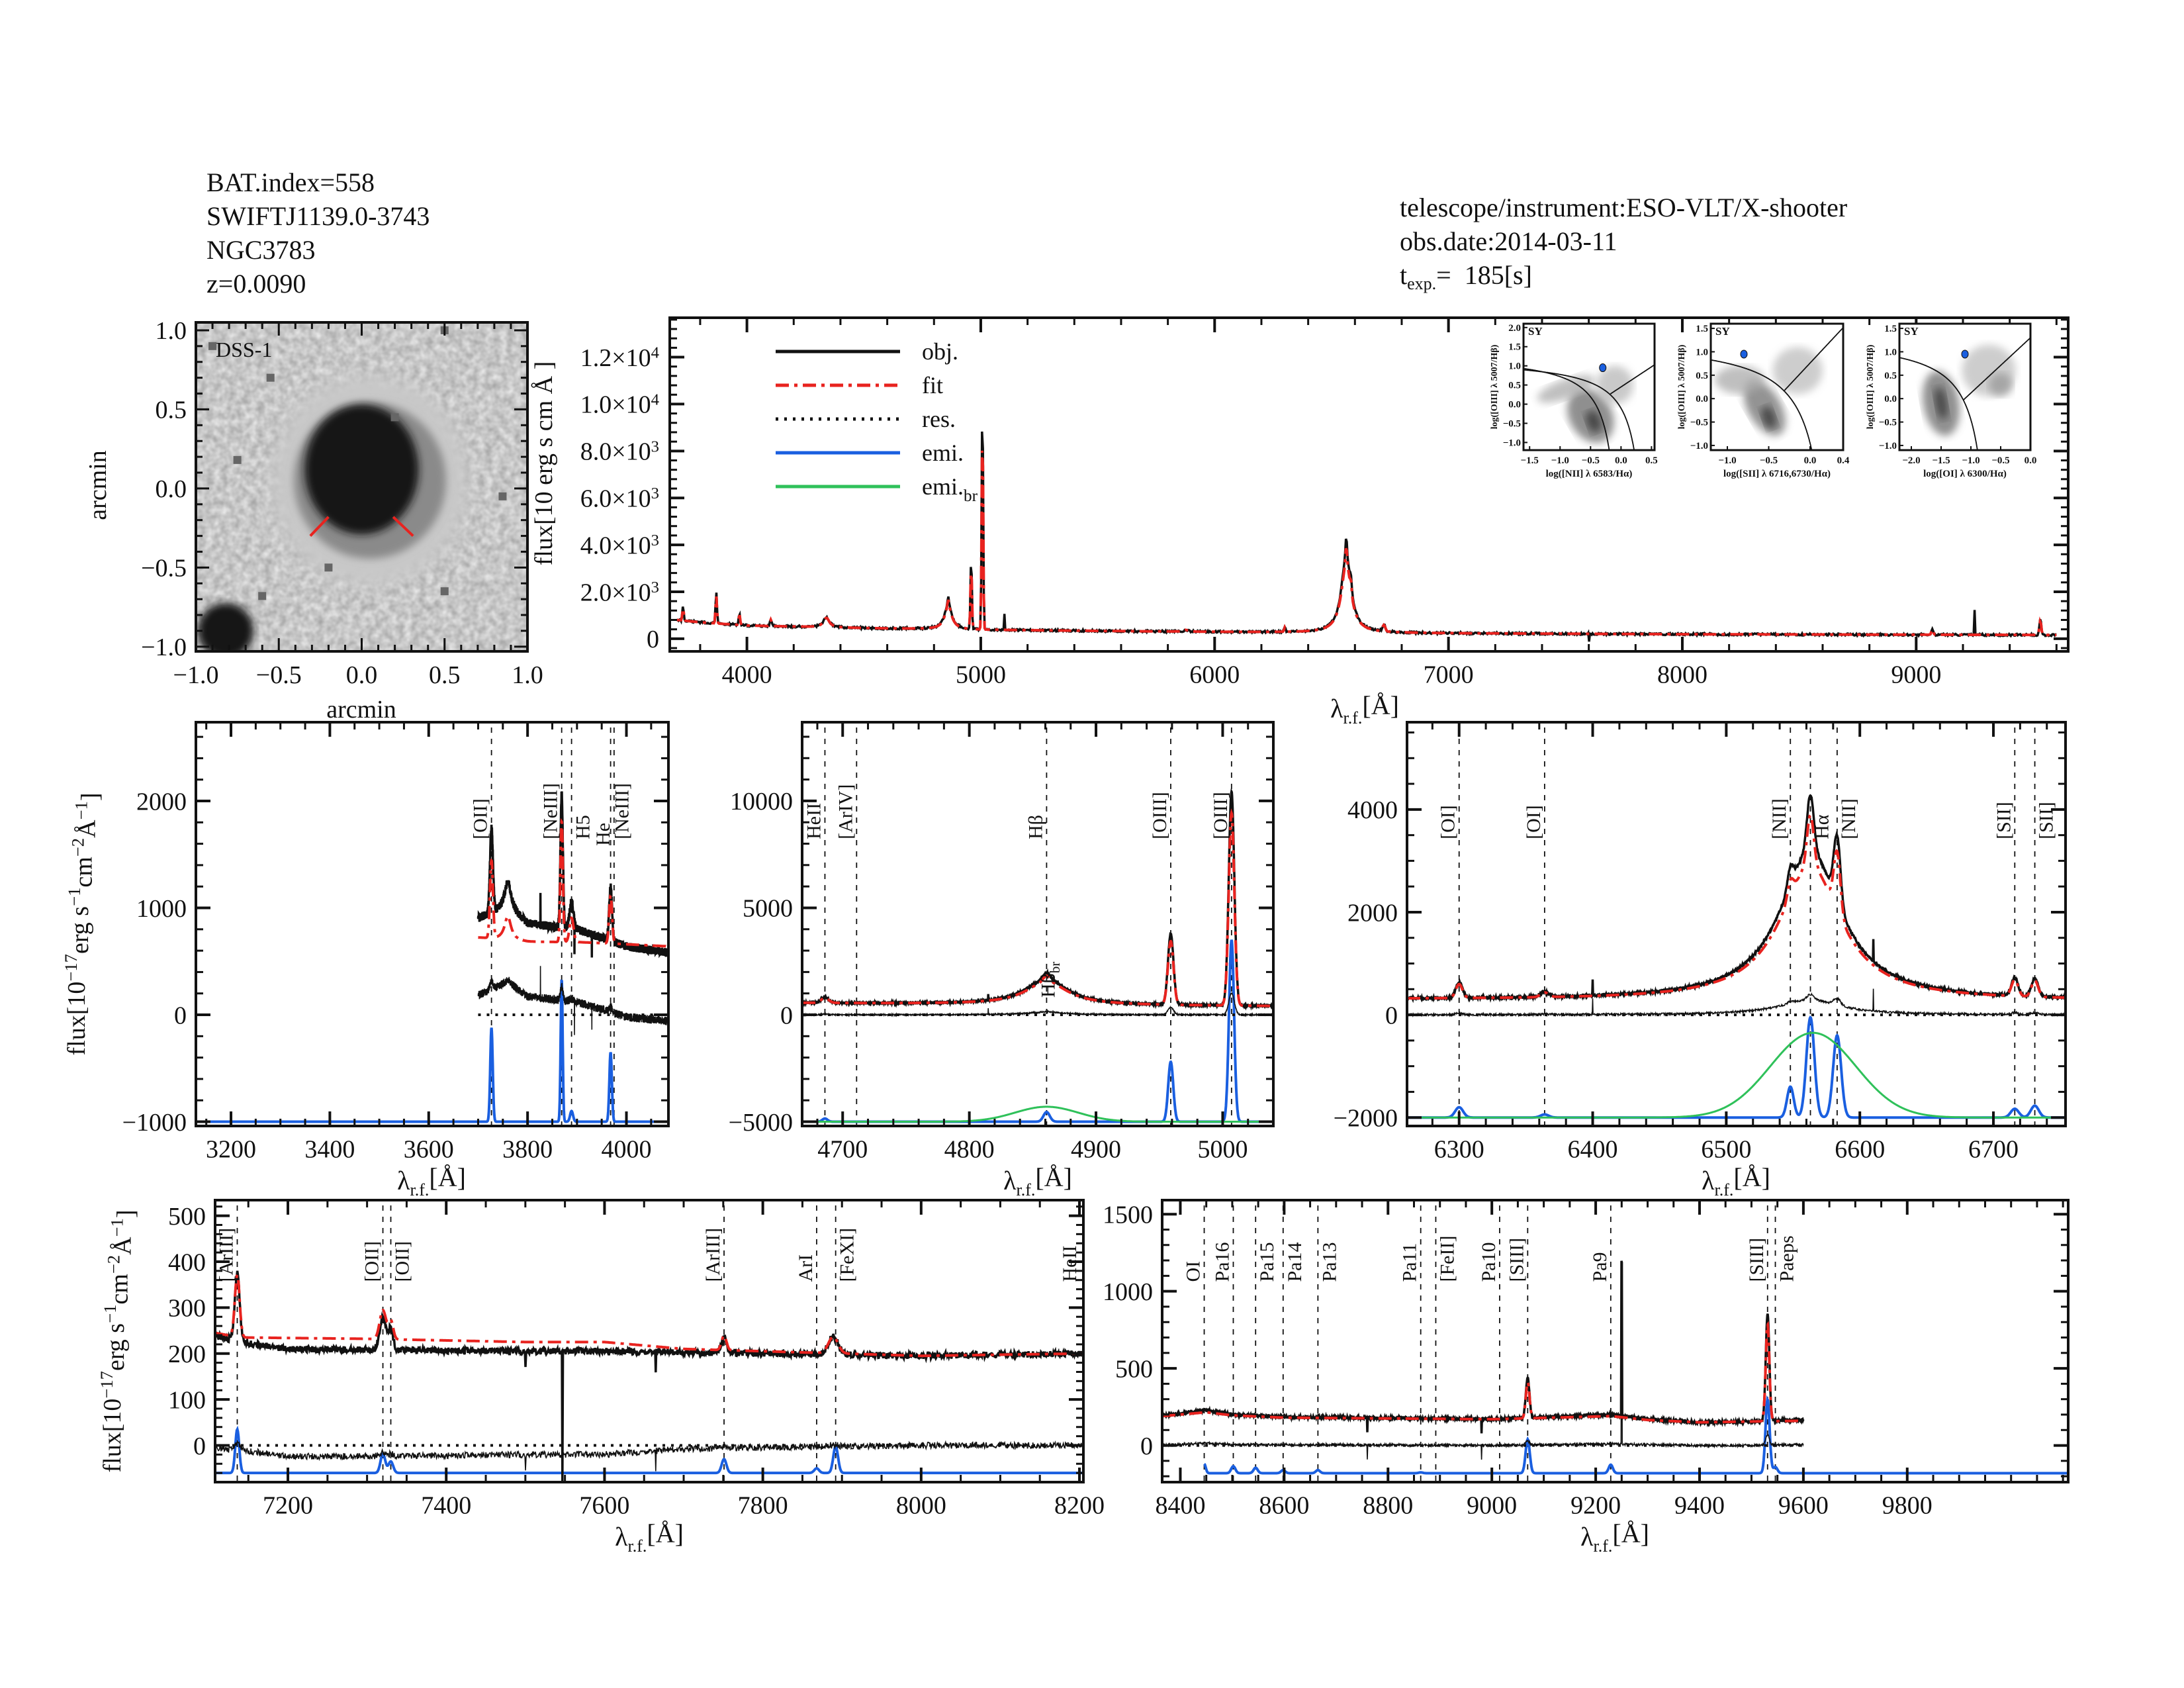 The width and height of the screenshot is (2184, 1688). What do you see at coordinates (1860, 1150) in the screenshot?
I see `x-tick-label: 6600` at bounding box center [1860, 1150].